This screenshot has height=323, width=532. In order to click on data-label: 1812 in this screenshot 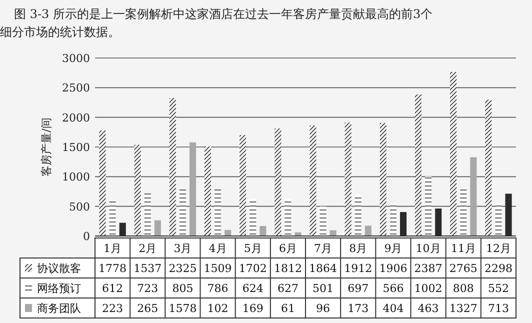, I will do `click(288, 268)`.